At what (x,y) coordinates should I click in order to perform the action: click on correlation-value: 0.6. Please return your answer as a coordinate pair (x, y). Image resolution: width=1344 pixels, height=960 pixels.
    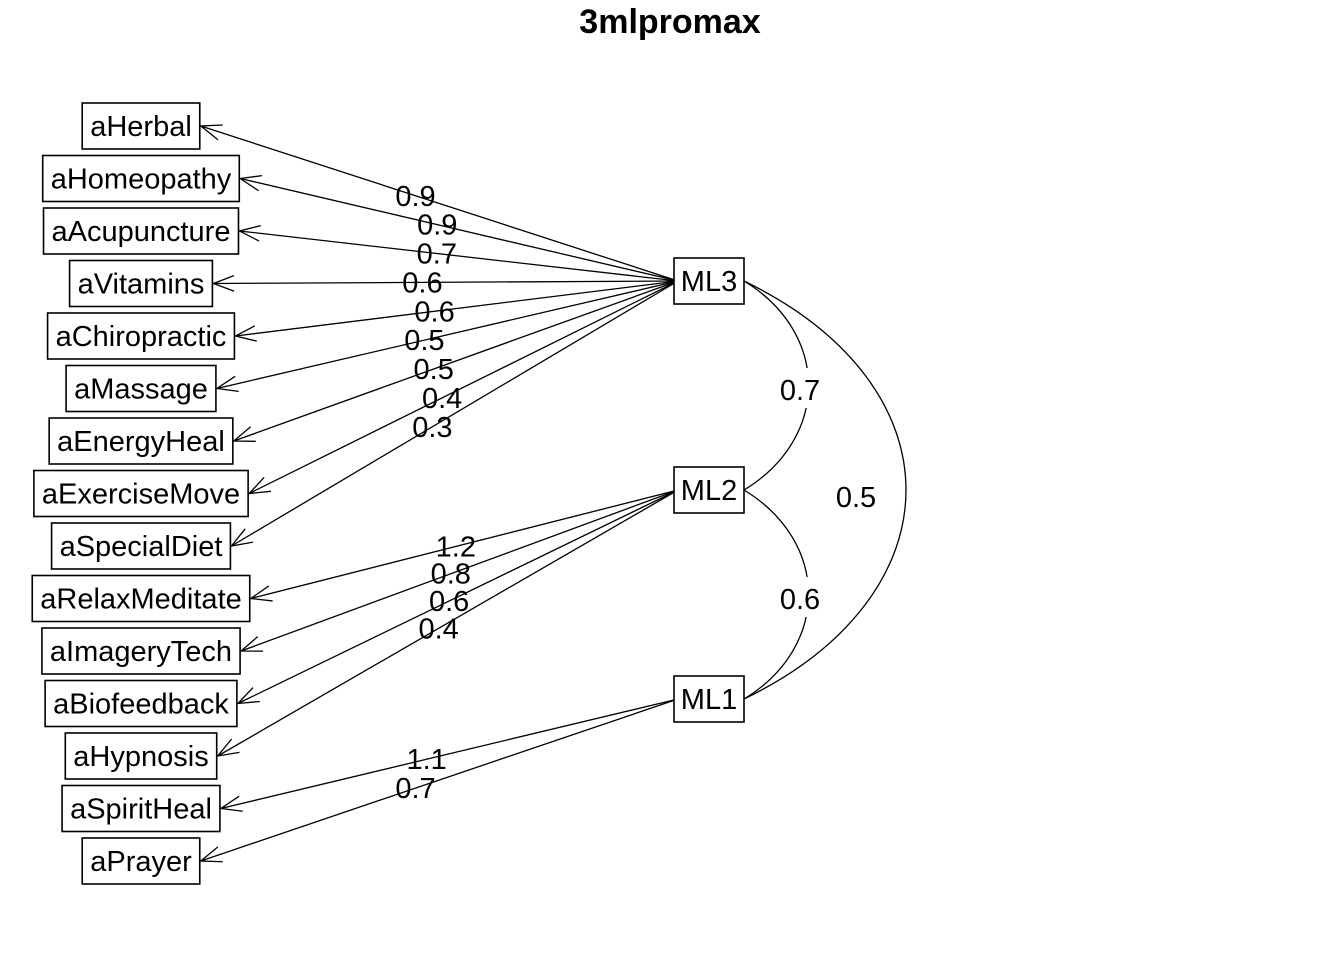
    Looking at the image, I should click on (800, 600).